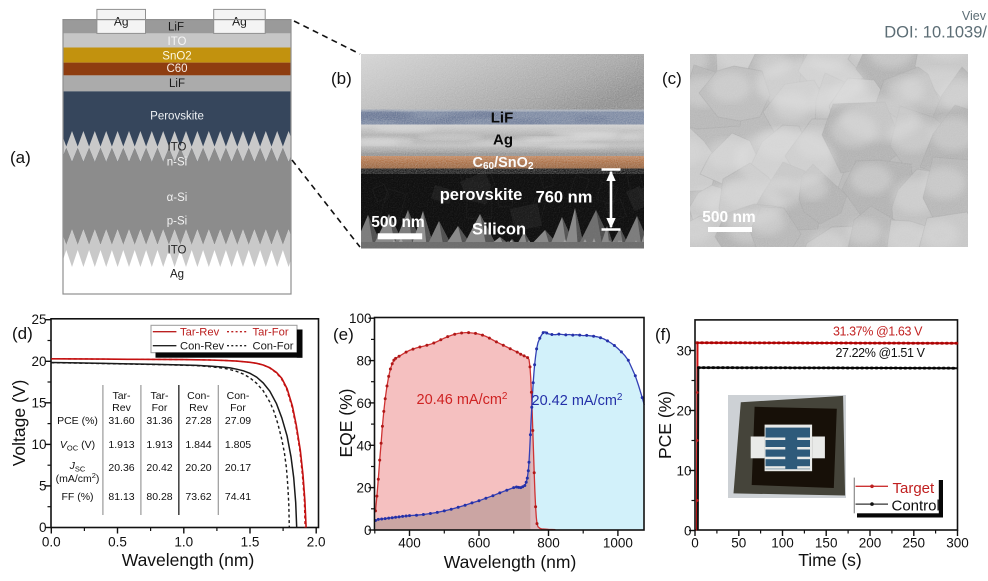 The height and width of the screenshot is (581, 988). Describe the element at coordinates (343, 334) in the screenshot. I see `svg-text: (e)` at that location.